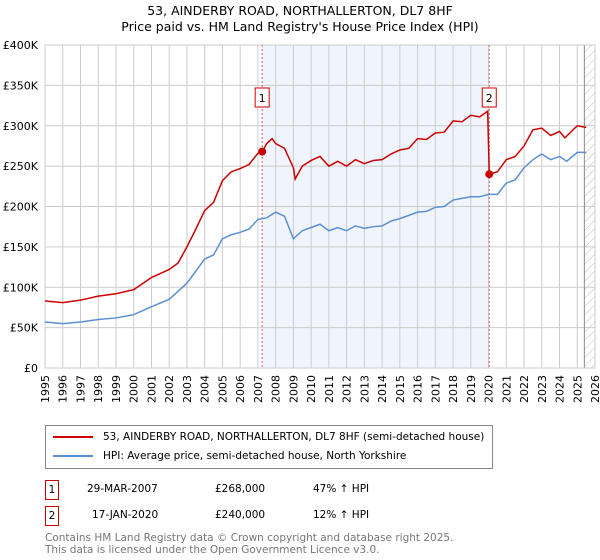  I want to click on y-tick-label: £50K, so click(24, 328).